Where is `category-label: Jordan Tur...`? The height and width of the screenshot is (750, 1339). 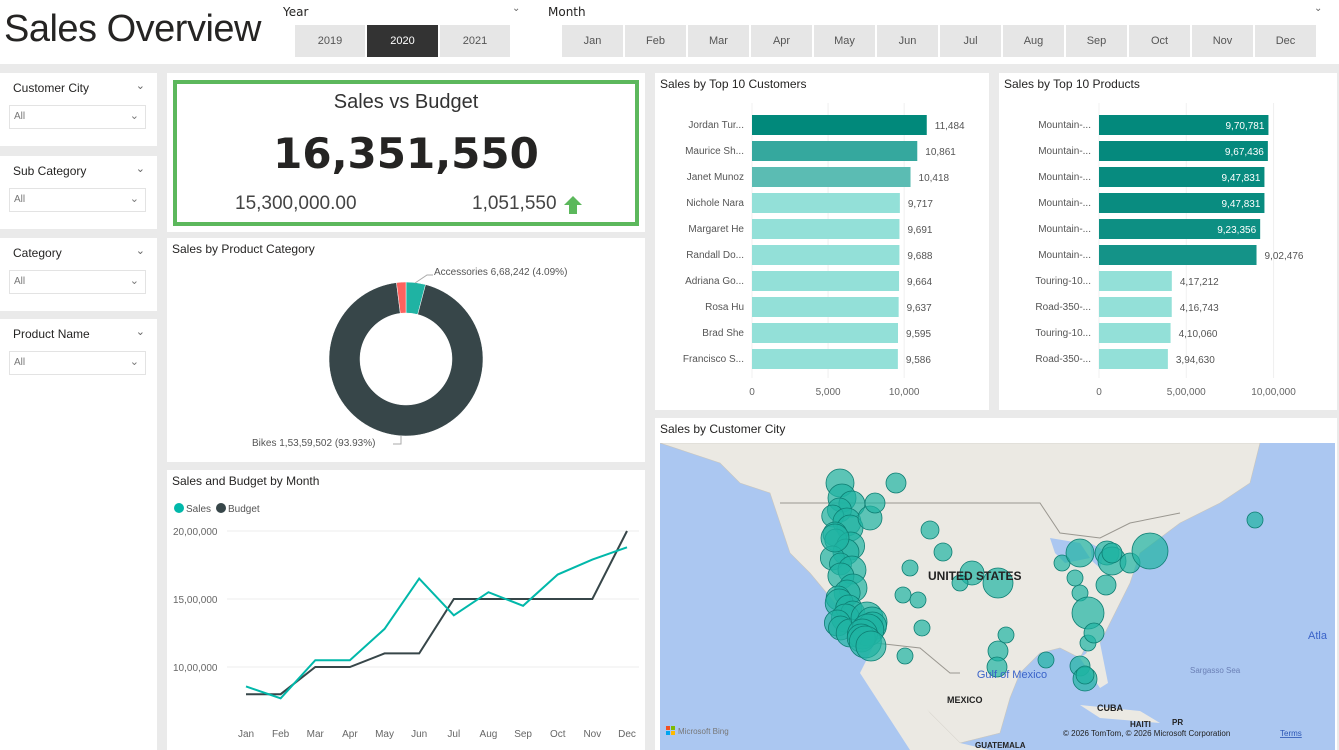
category-label: Jordan Tur... is located at coordinates (716, 125).